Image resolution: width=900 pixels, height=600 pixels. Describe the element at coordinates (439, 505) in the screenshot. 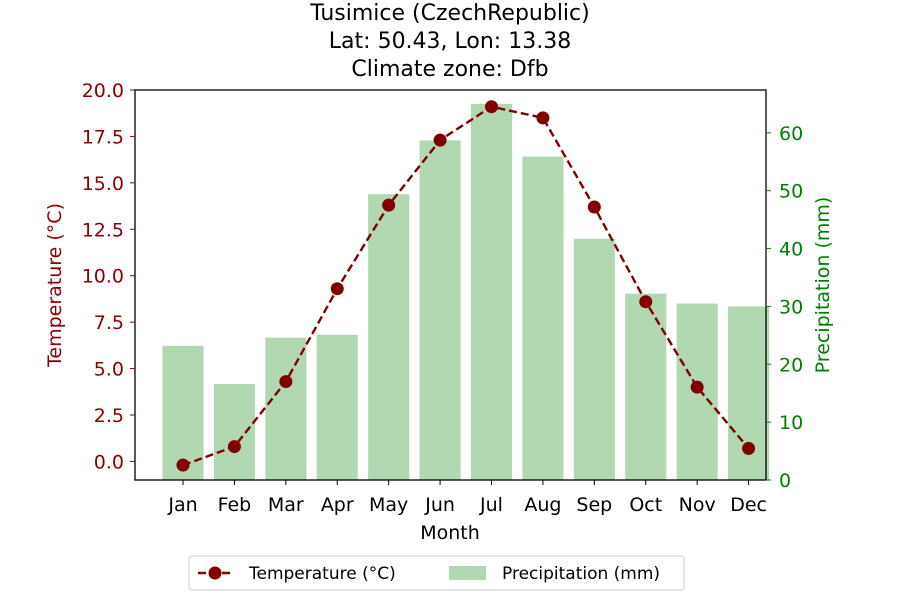

I see `x-tick-label: Jun` at that location.